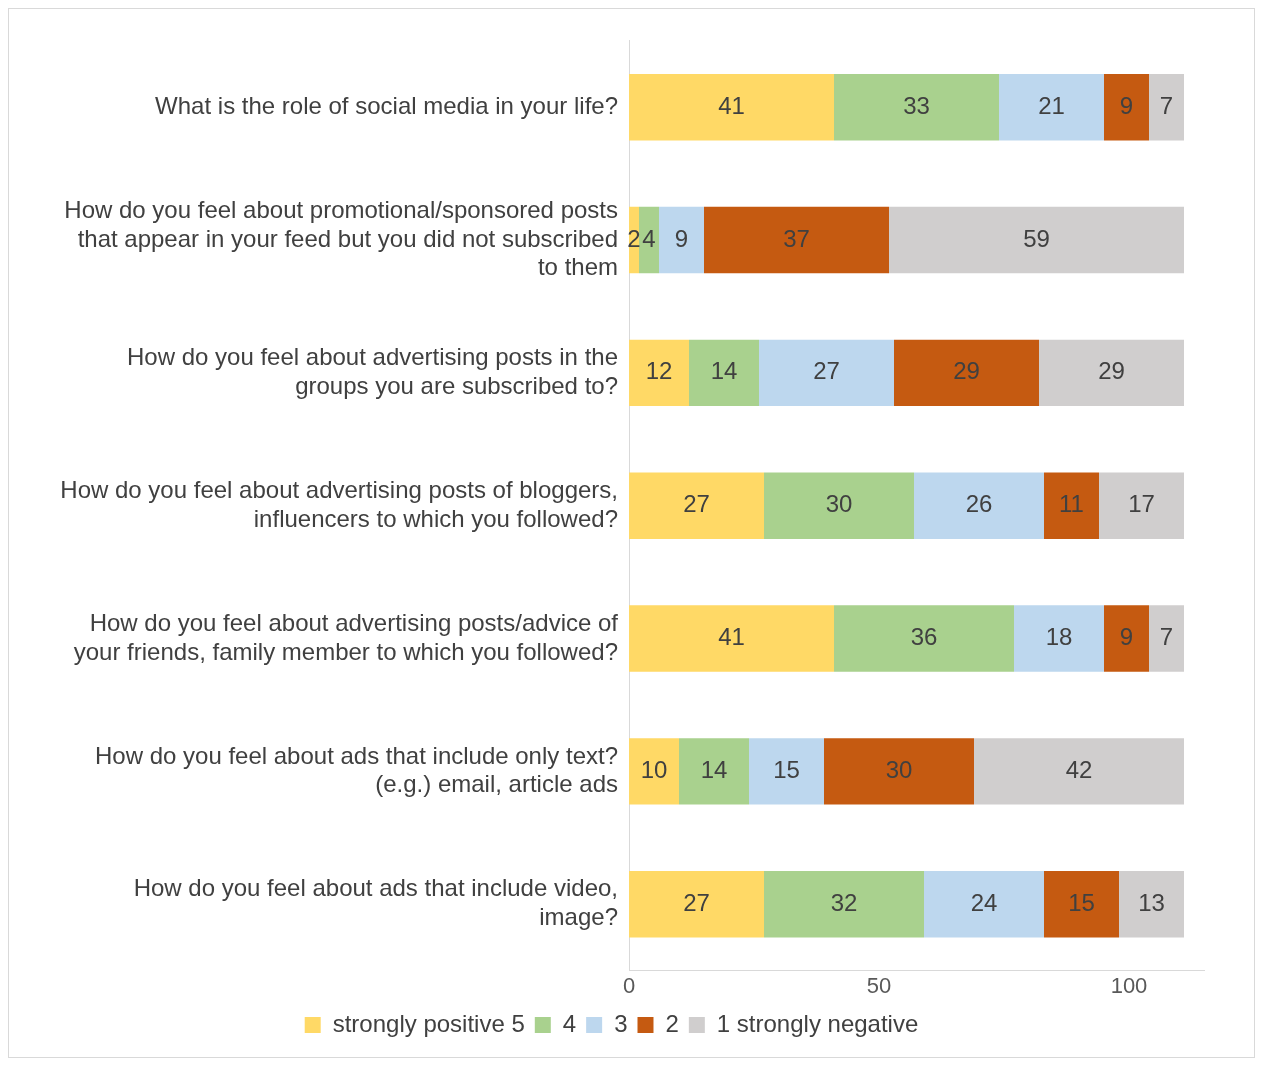 The image size is (1263, 1066). I want to click on data-label: 4, so click(649, 238).